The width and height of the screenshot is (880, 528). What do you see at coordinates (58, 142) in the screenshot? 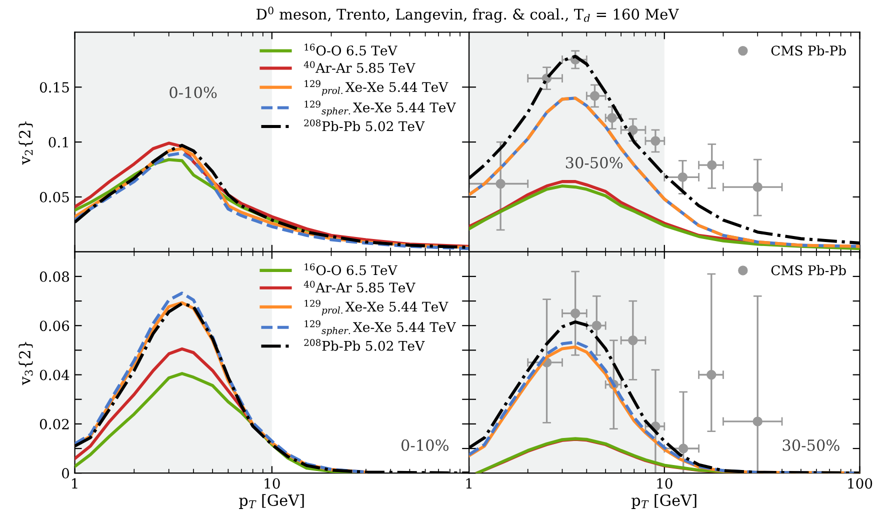
I see `y-tick-label: 0.1` at bounding box center [58, 142].